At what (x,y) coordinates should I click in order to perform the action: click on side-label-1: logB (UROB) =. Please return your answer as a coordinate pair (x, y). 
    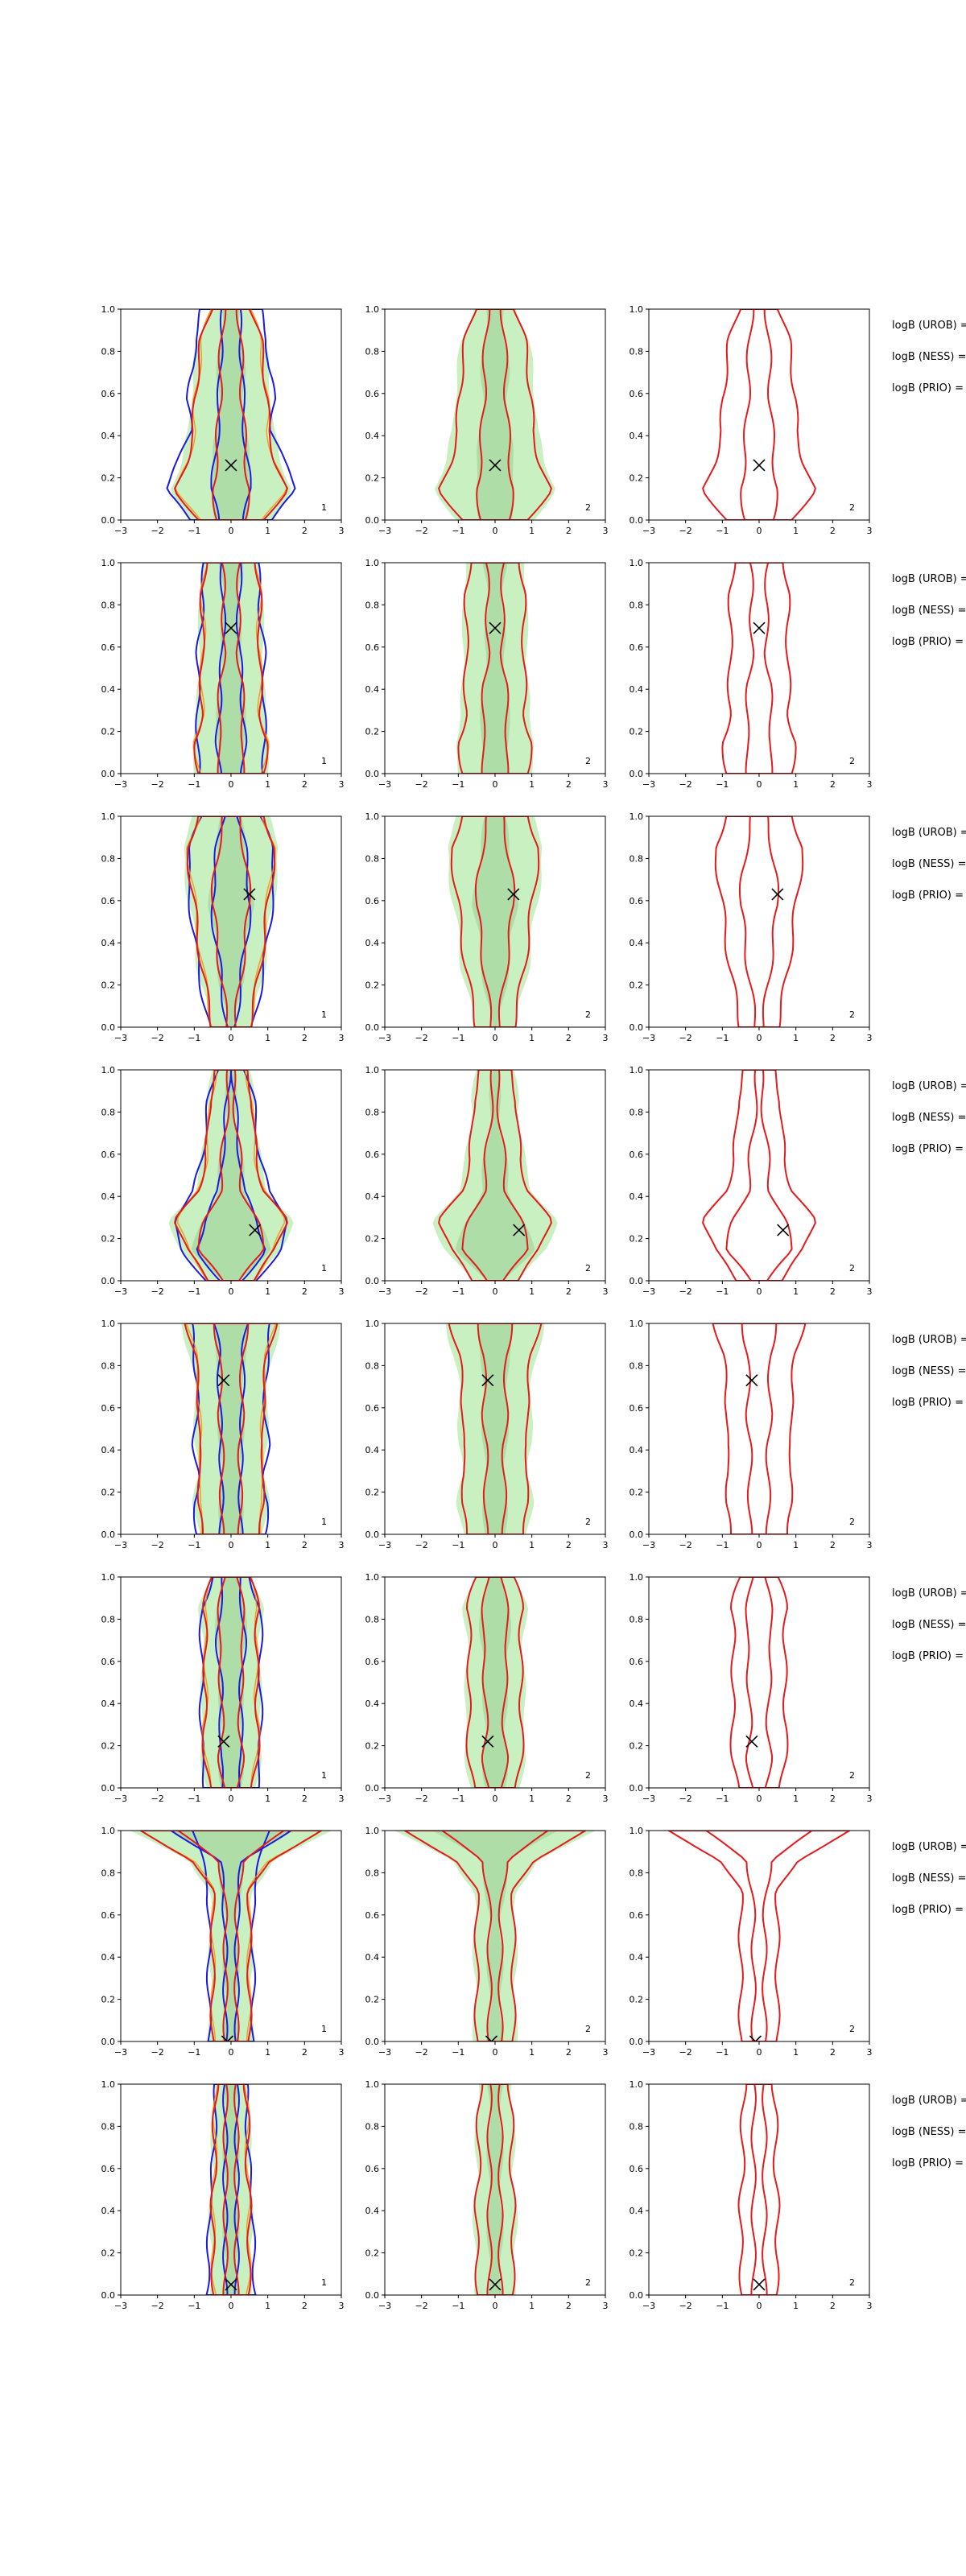
    Looking at the image, I should click on (929, 579).